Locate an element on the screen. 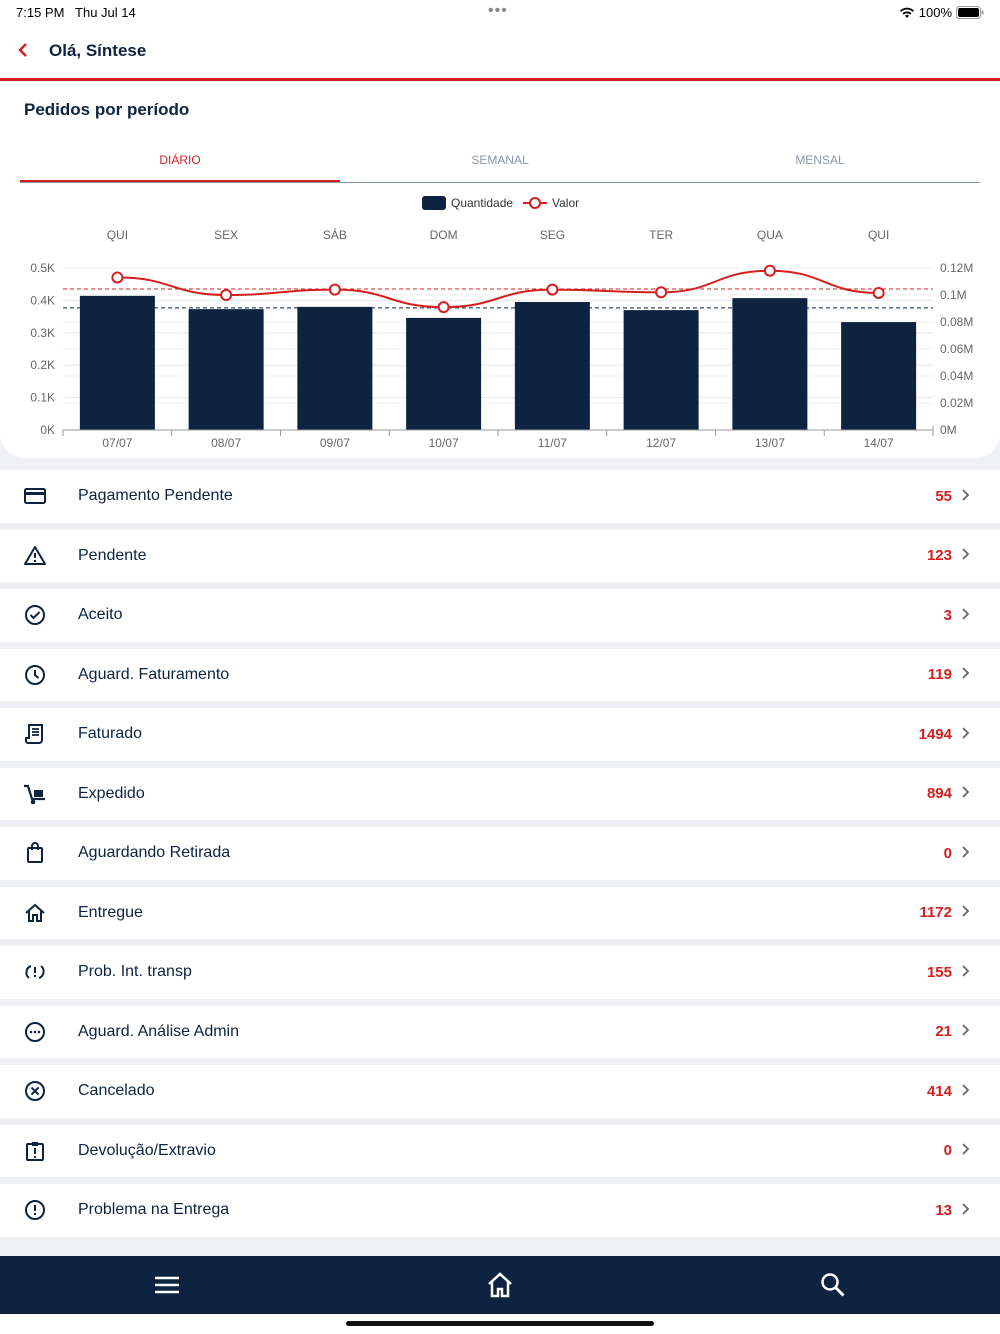  day-label: SÁB is located at coordinates (335, 234).